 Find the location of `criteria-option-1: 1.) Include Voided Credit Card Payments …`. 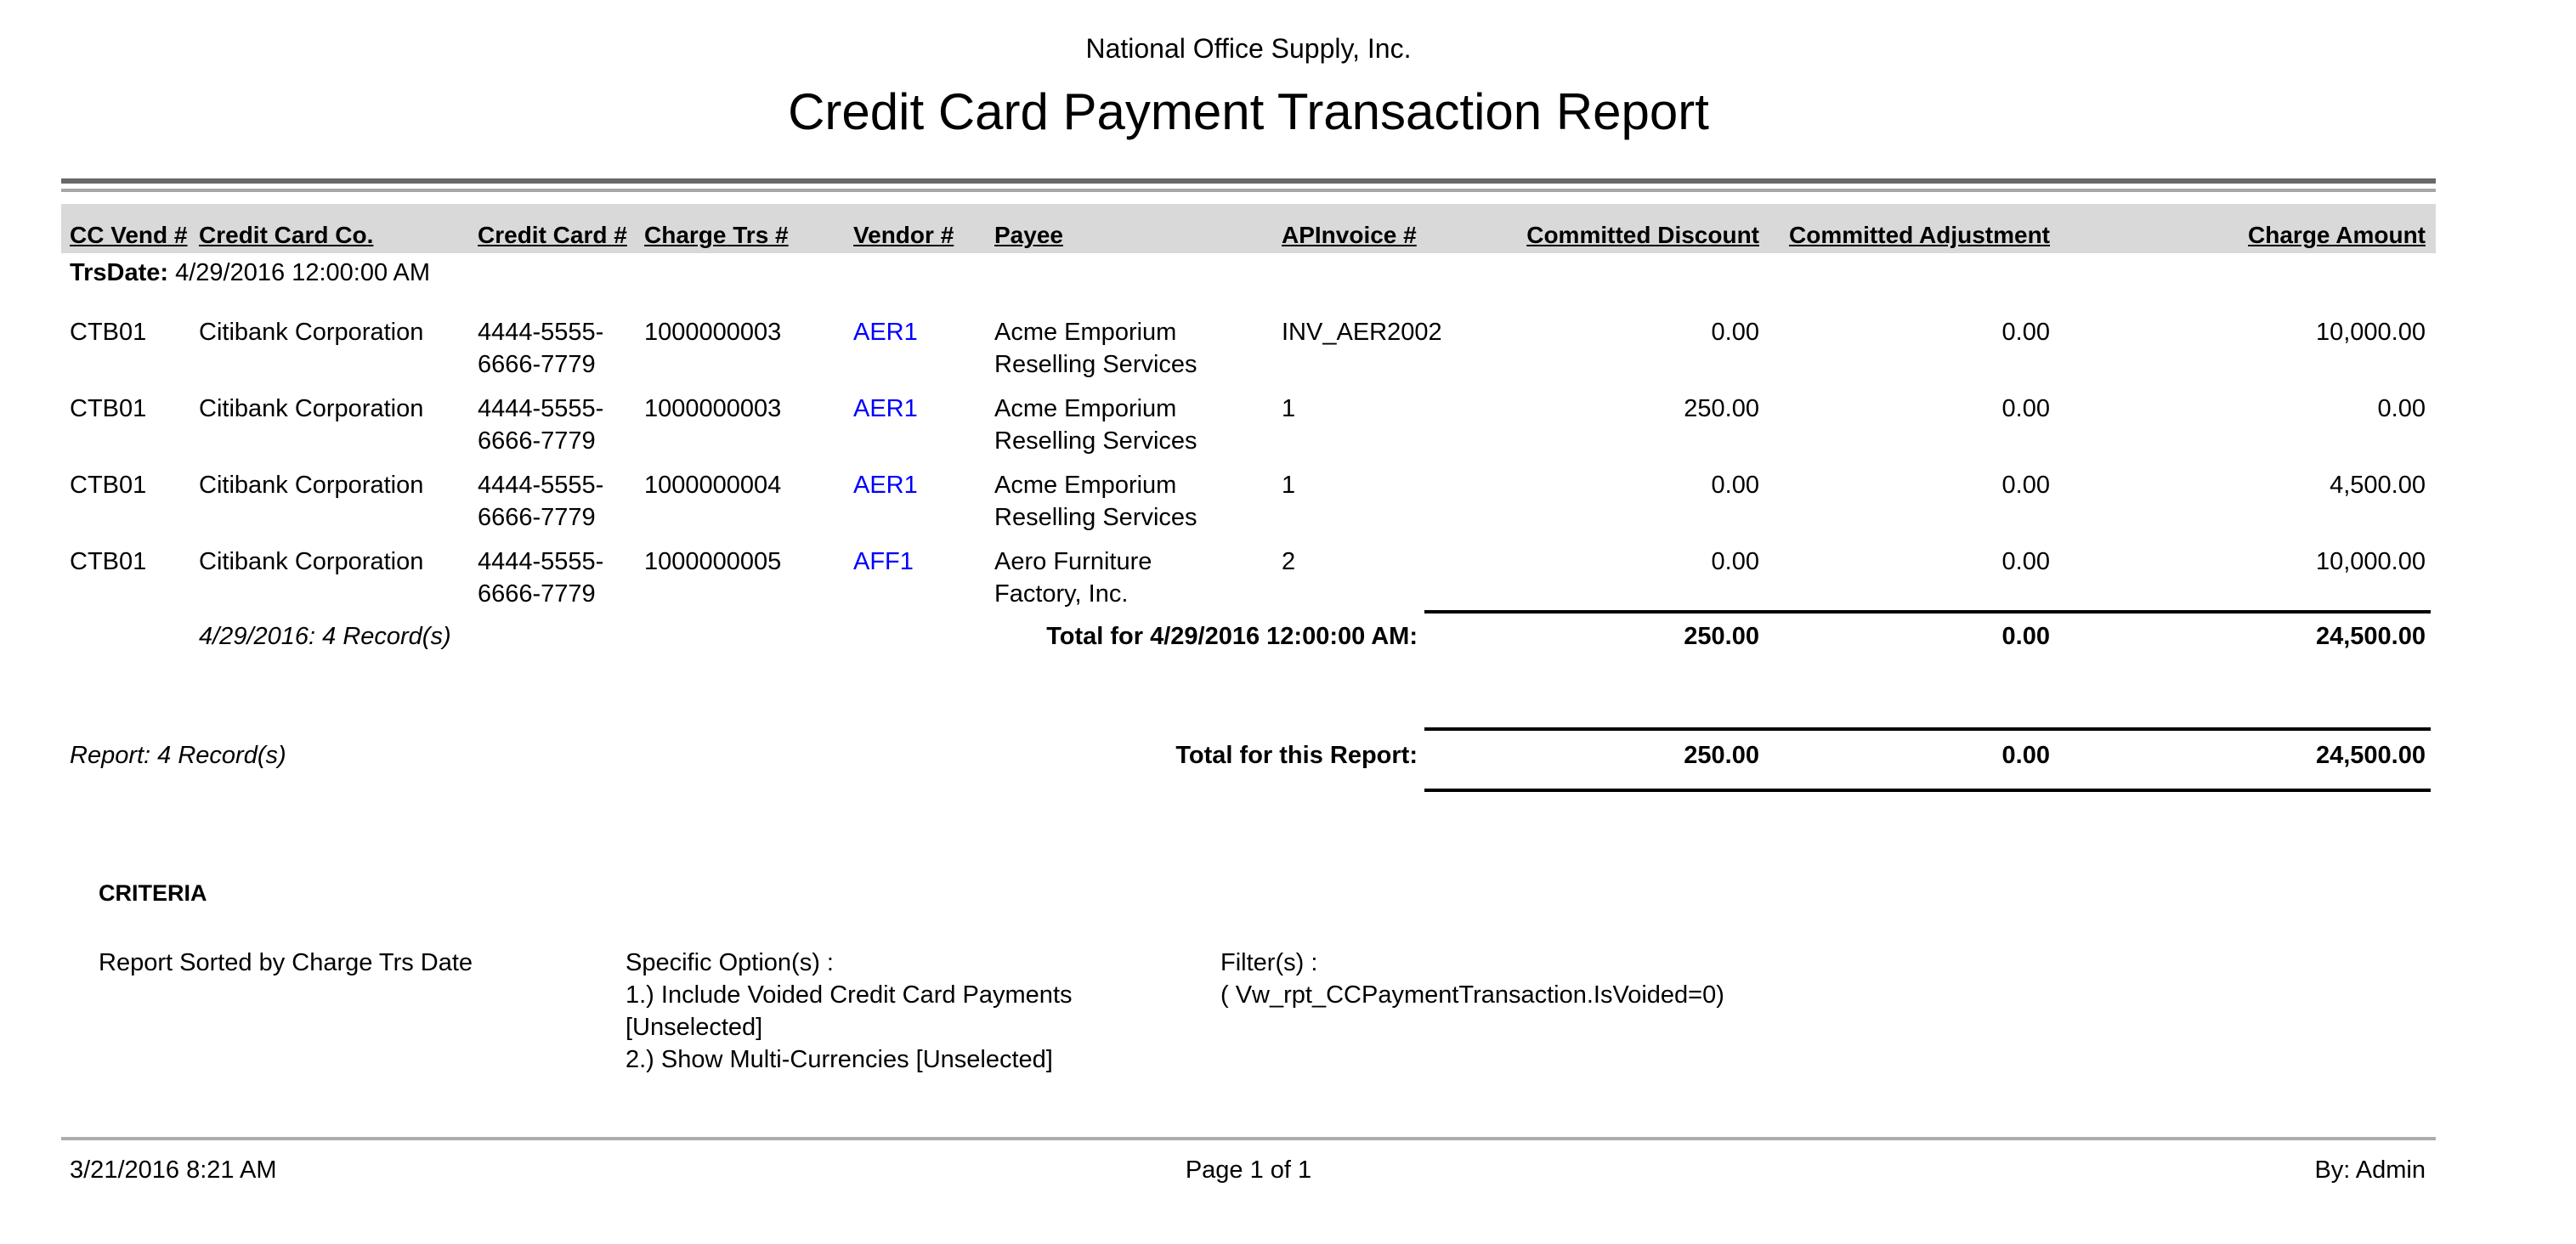

criteria-option-1: 1.) Include Voided Credit Card Payments … is located at coordinates (849, 1012).